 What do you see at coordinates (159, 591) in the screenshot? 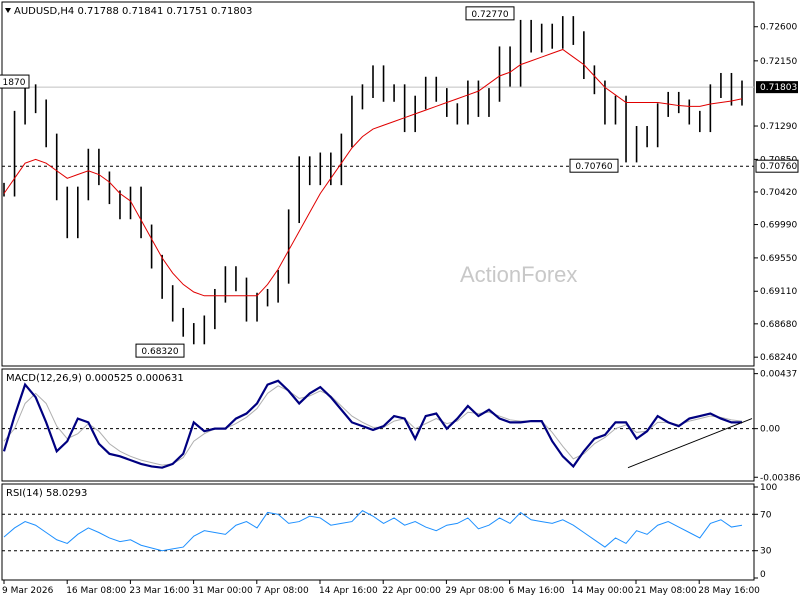
I see `time-tick-label: 23 Mar 16:00` at bounding box center [159, 591].